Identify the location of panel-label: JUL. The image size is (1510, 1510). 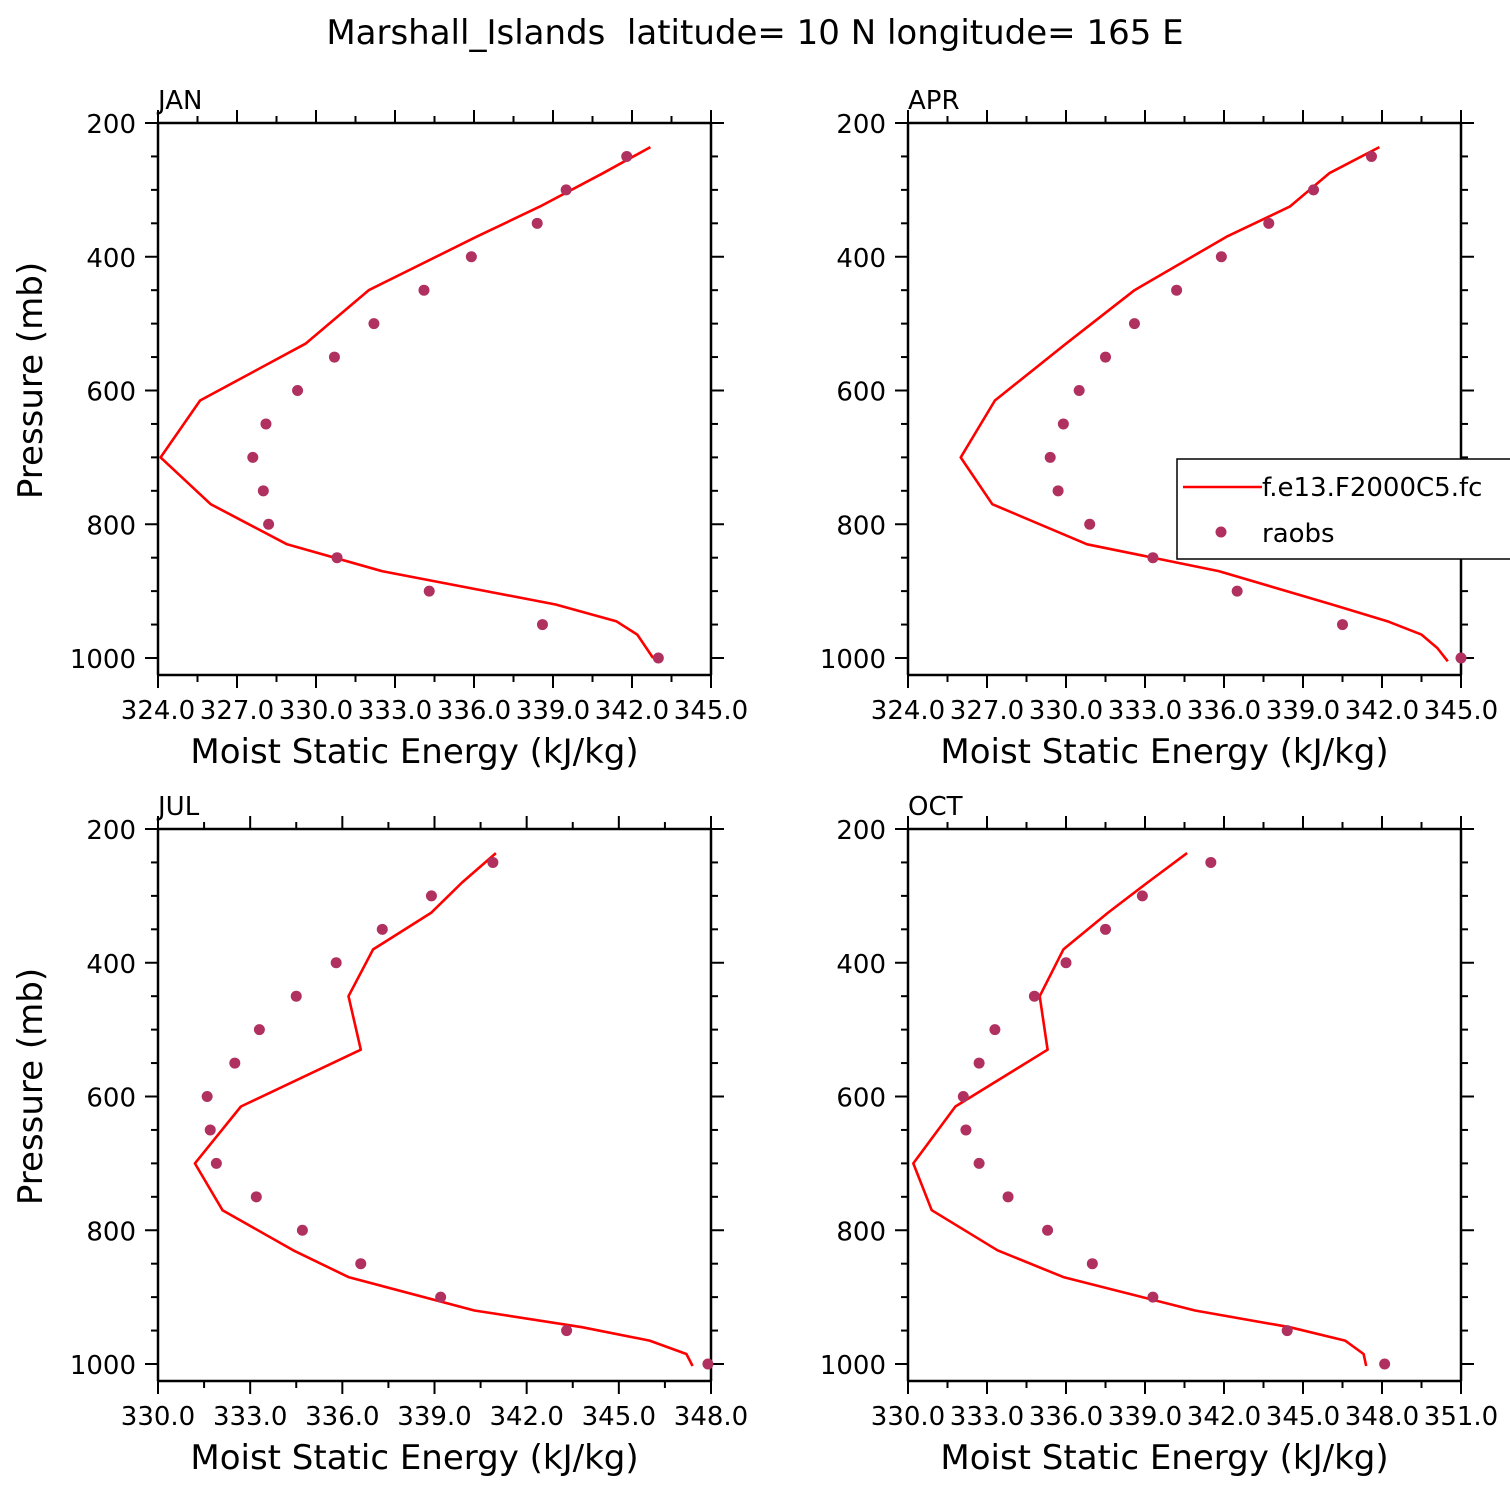
(178, 807).